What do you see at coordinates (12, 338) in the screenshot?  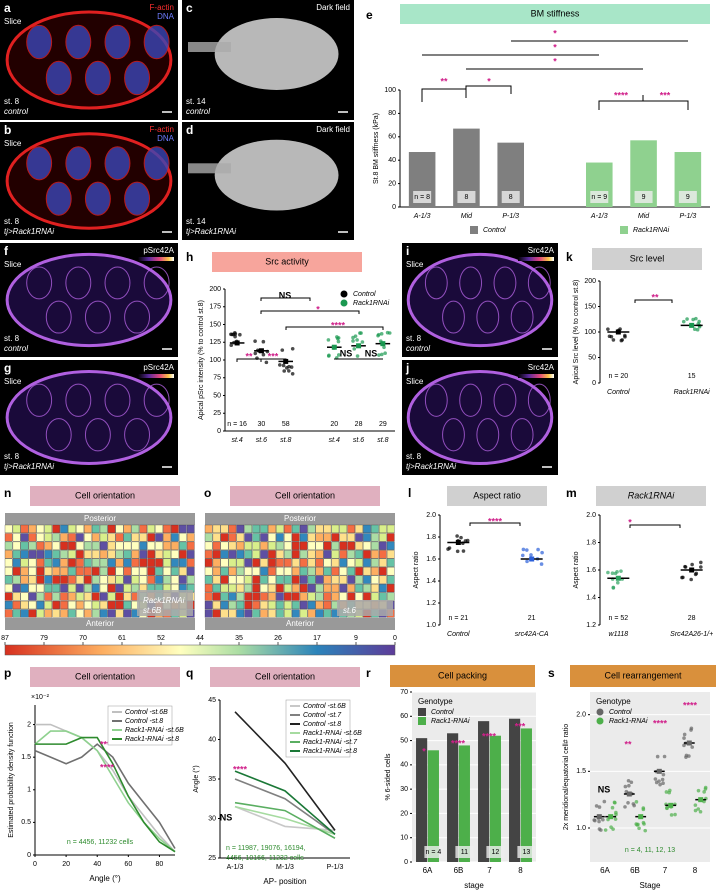 I see `image-label: st. 8` at bounding box center [12, 338].